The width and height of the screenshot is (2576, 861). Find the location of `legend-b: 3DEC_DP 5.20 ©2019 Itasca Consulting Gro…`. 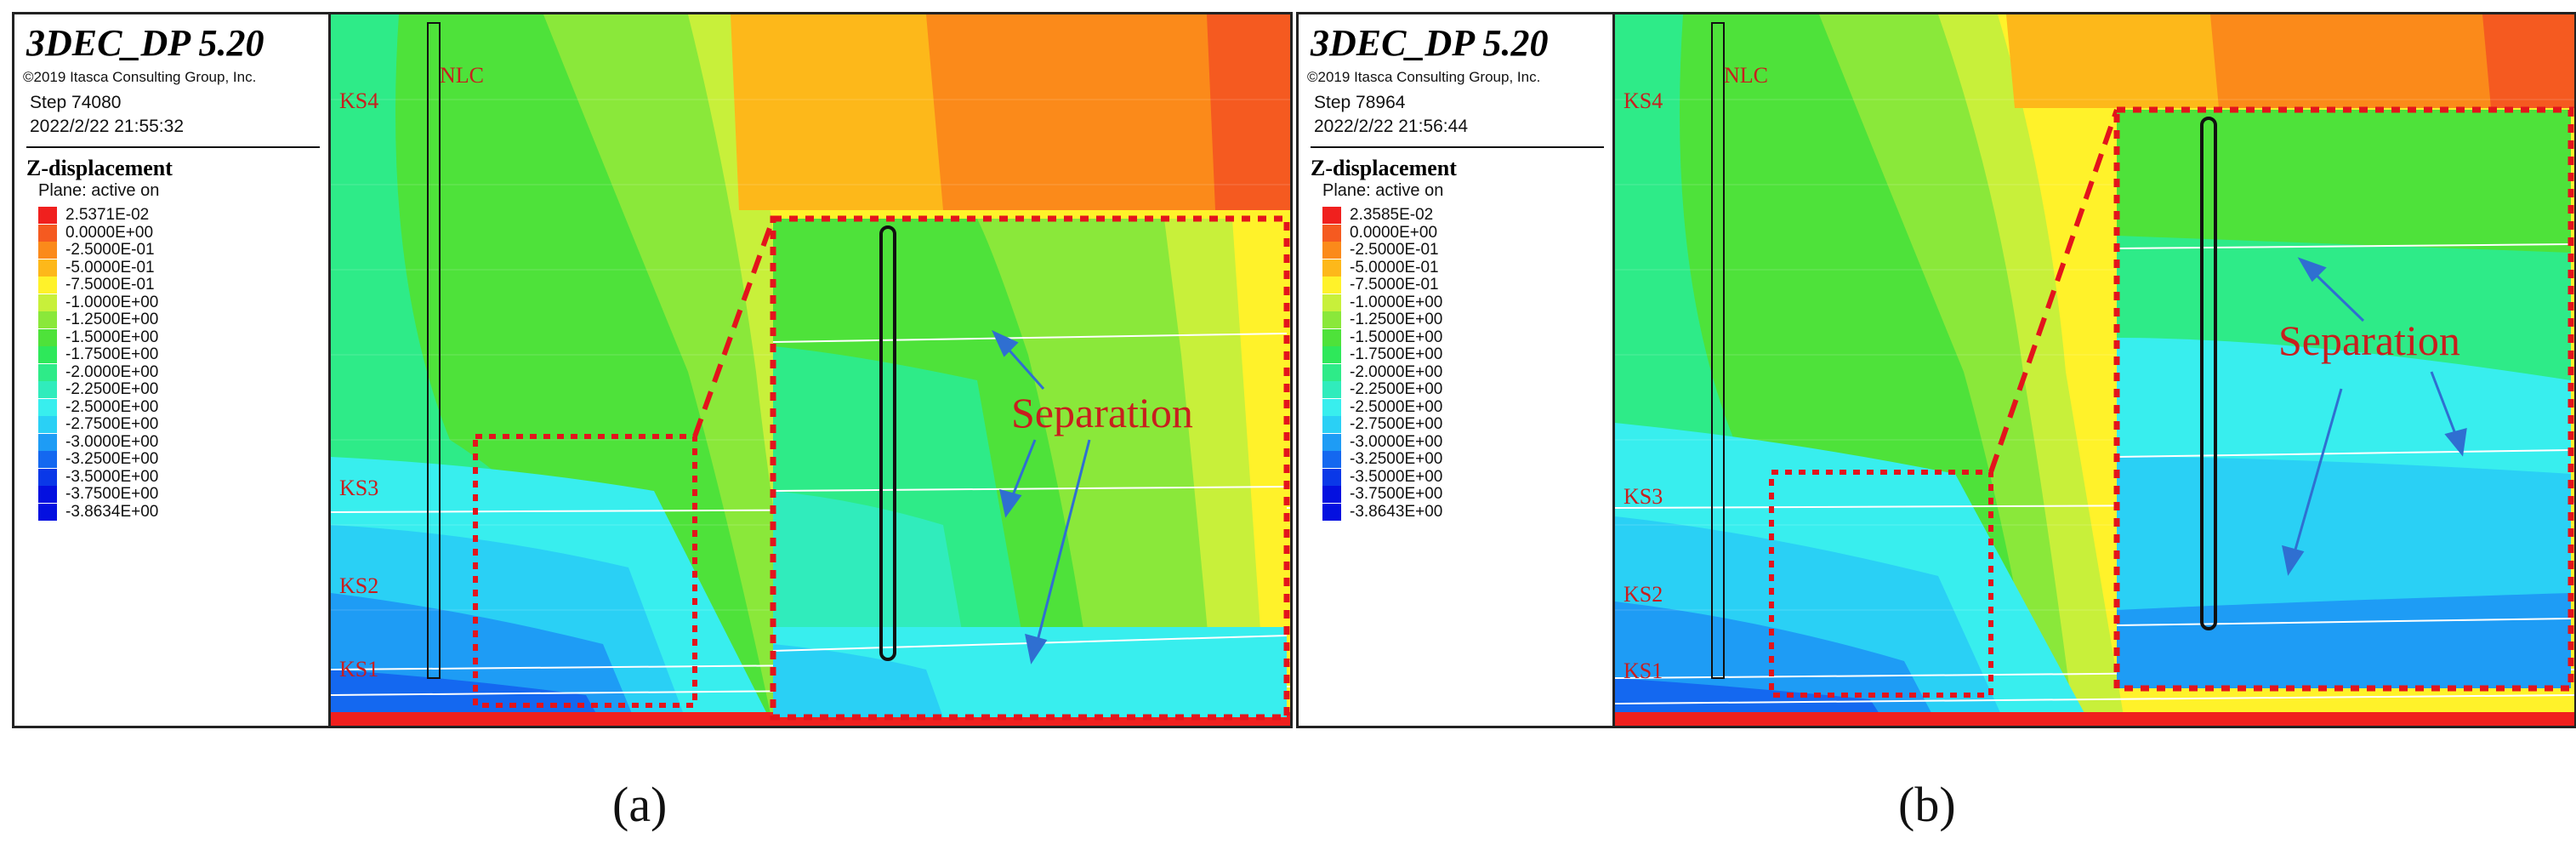

legend-b: 3DEC_DP 5.20 ©2019 Itasca Consulting Gro… is located at coordinates (1457, 370).